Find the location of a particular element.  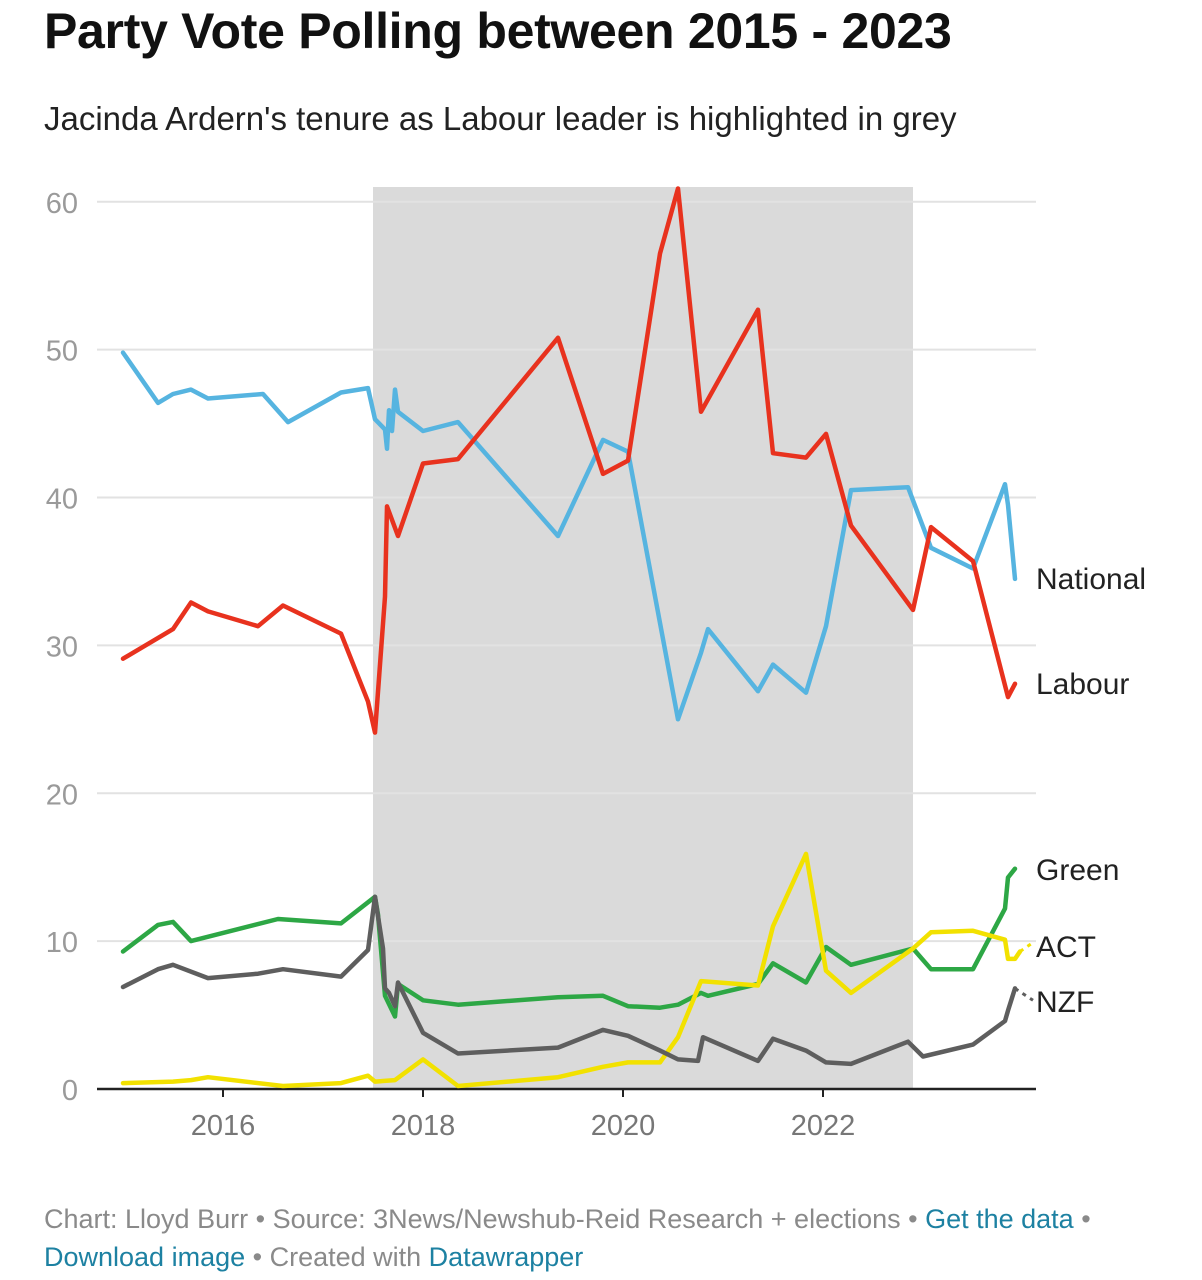

series-label-act: ACT is located at coordinates (1066, 947).